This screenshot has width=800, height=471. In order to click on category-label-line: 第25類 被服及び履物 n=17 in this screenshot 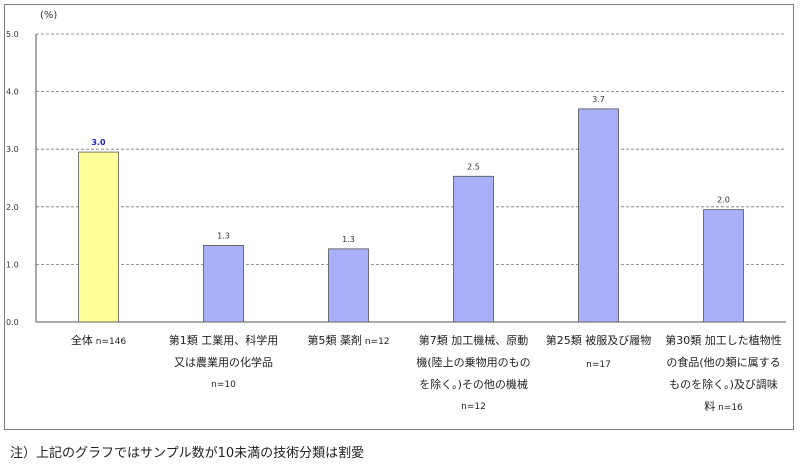, I will do `click(598, 352)`.